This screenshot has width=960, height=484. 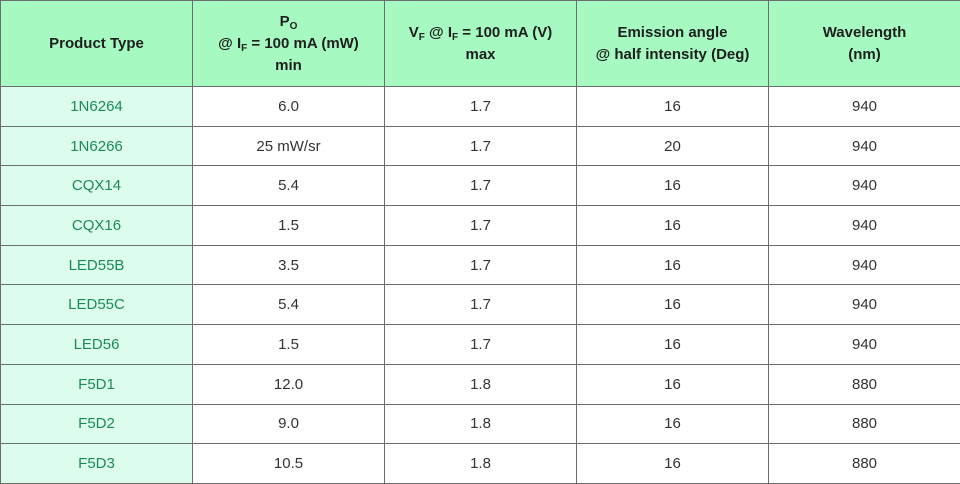 I want to click on product-cell: CQX16, so click(x=97, y=226).